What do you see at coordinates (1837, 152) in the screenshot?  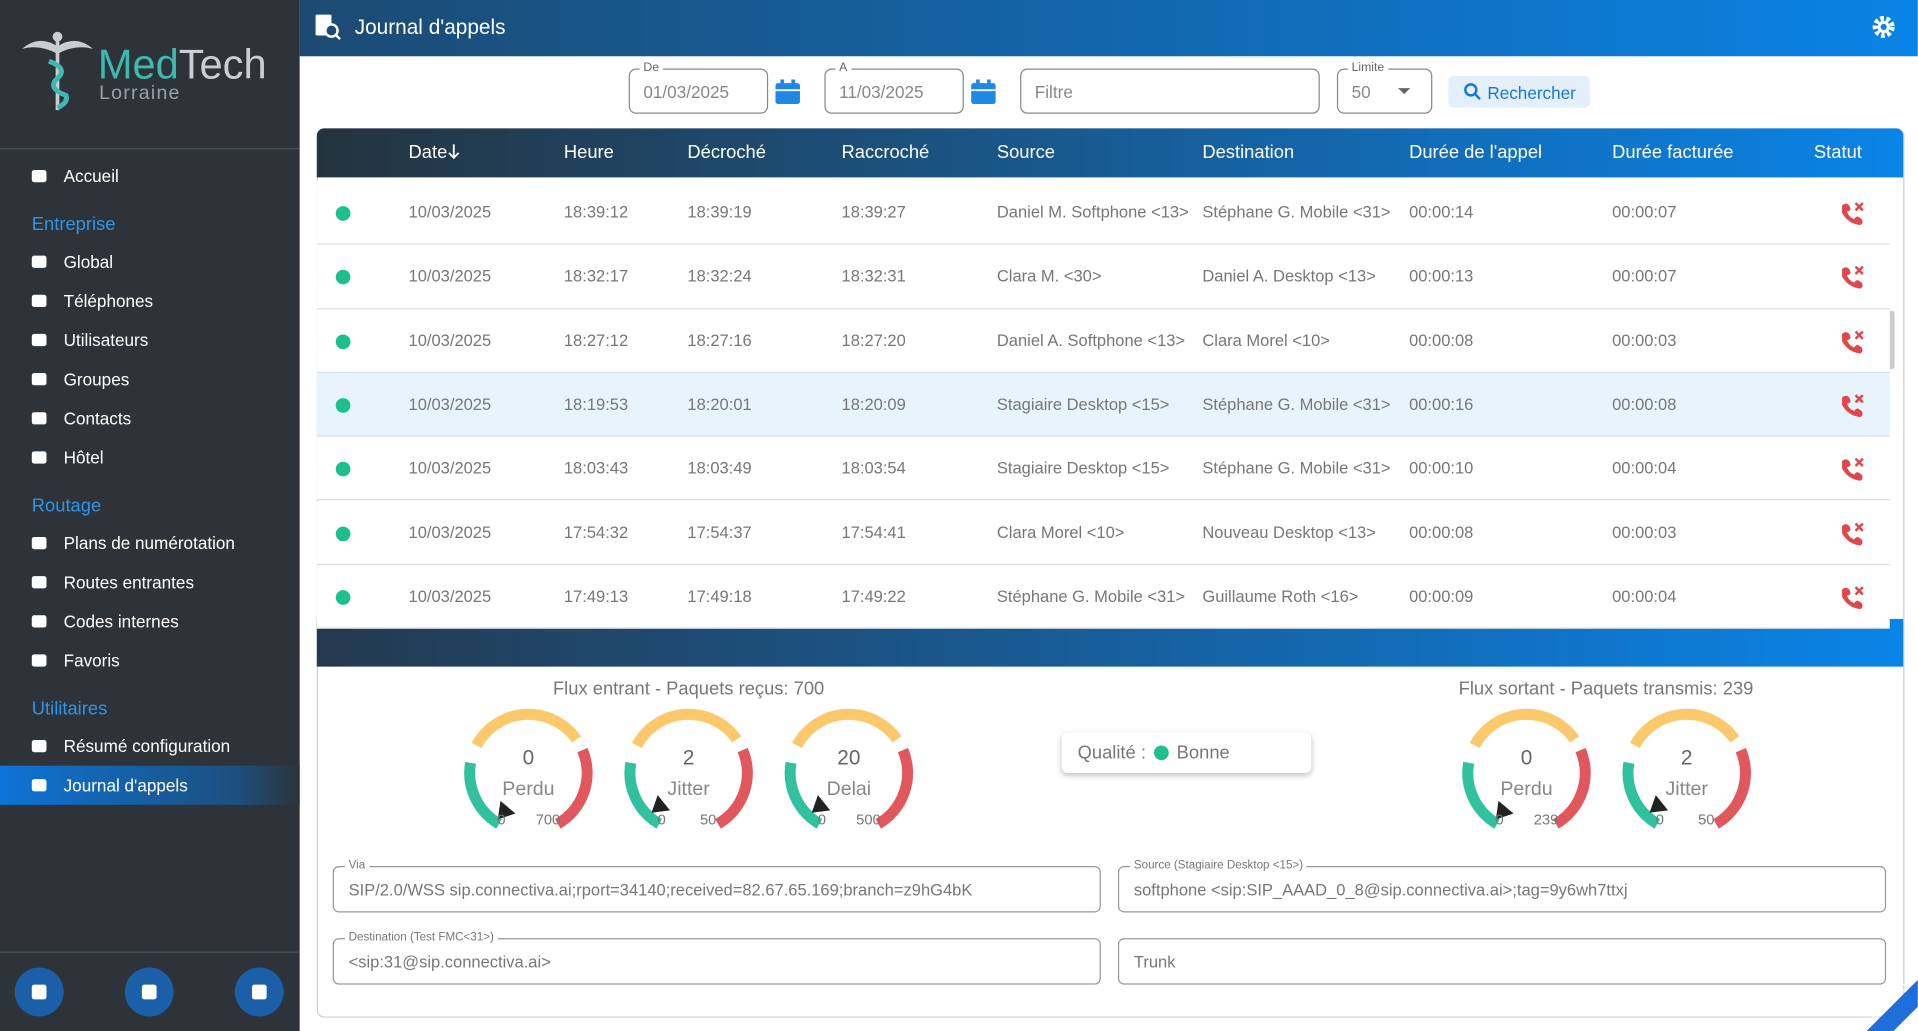 I see `column-header: Statut` at bounding box center [1837, 152].